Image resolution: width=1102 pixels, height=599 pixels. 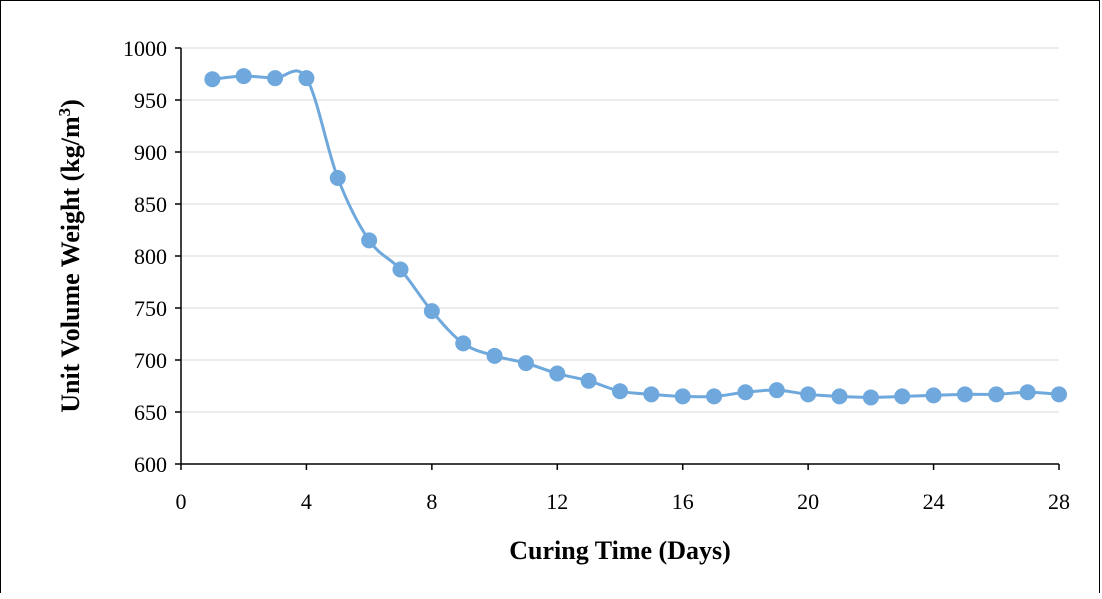 I want to click on y-axis-title-close: ), so click(x=70, y=103).